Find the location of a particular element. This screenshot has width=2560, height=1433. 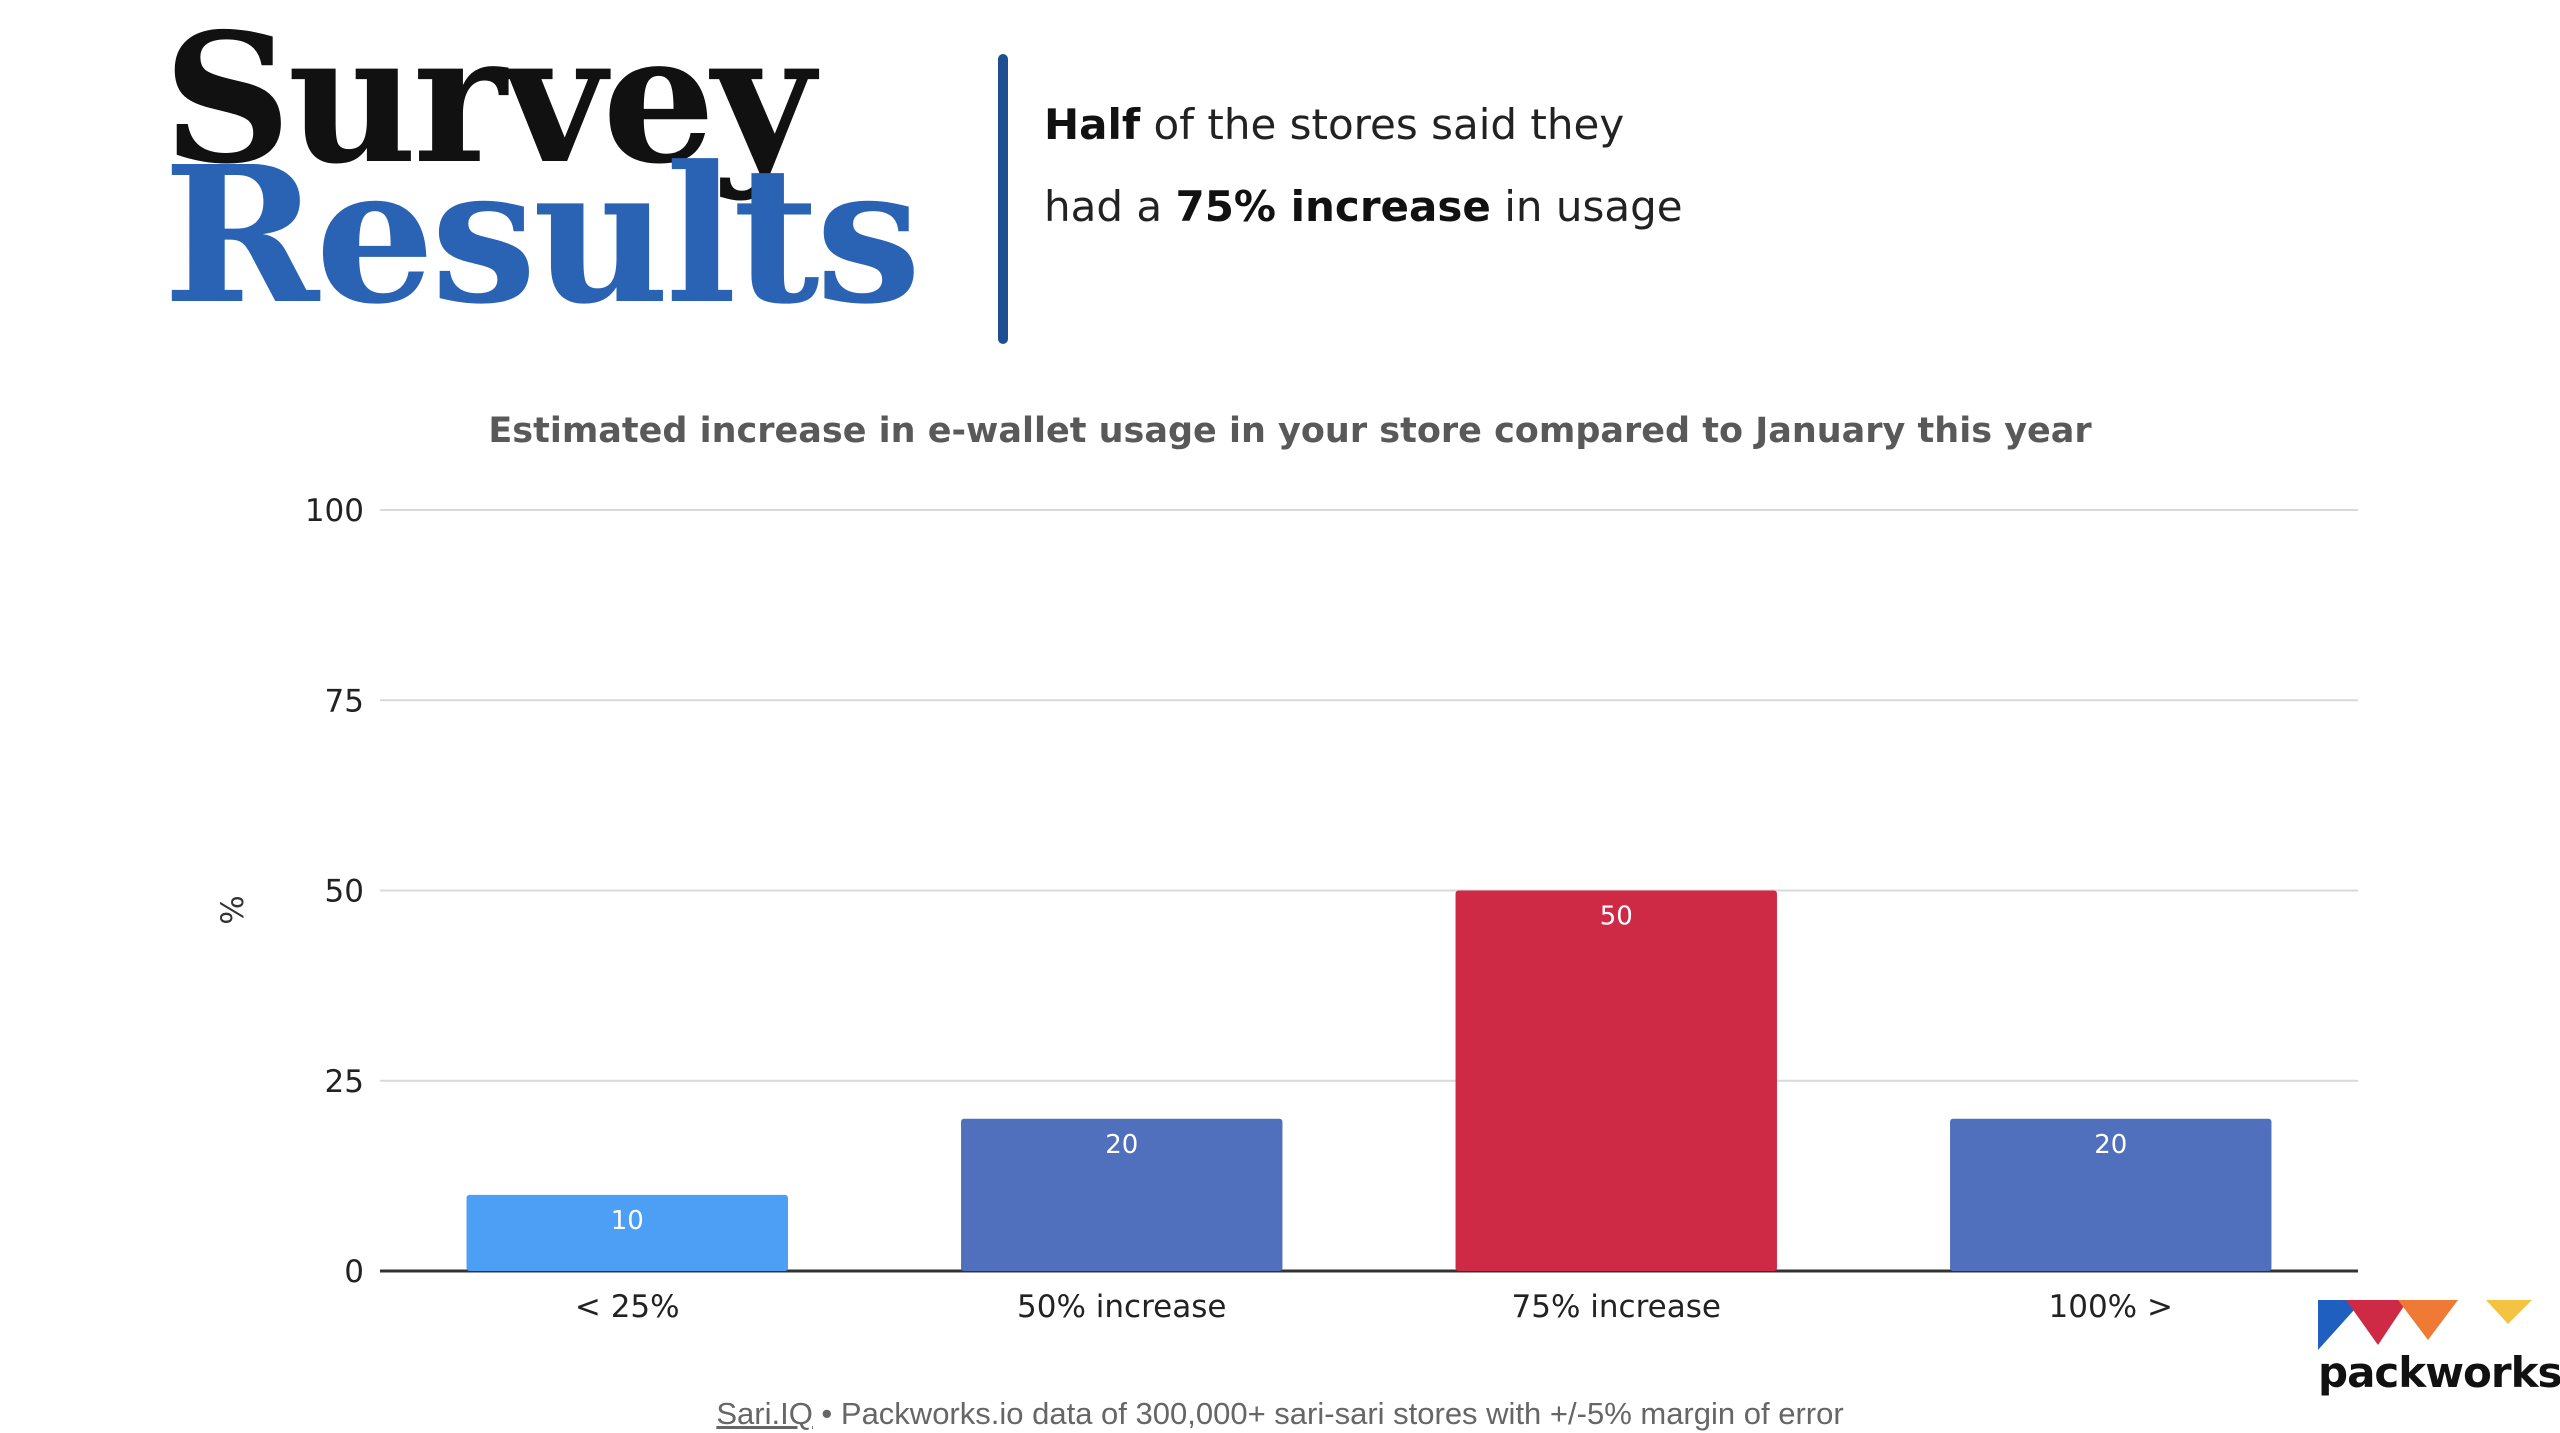

x-tick-label: 50% increase is located at coordinates (1121, 1307).